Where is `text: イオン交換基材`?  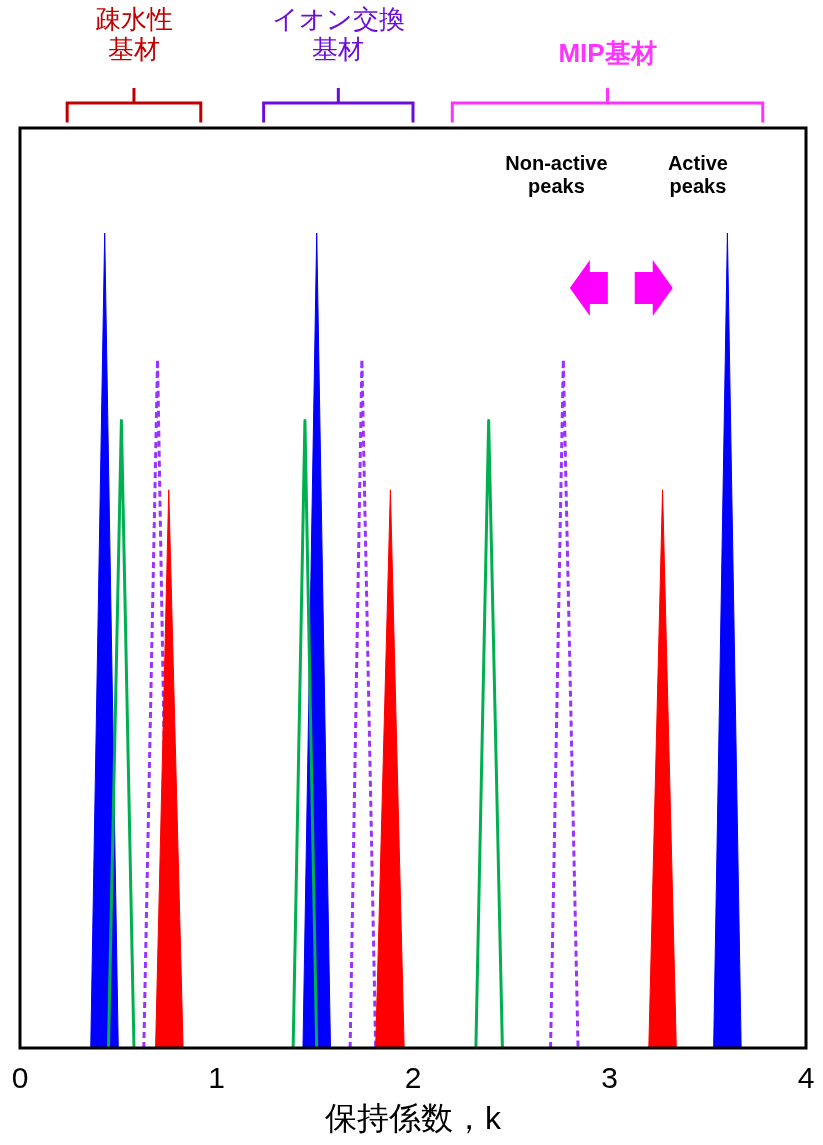 text: イオン交換基材 is located at coordinates (338, 34).